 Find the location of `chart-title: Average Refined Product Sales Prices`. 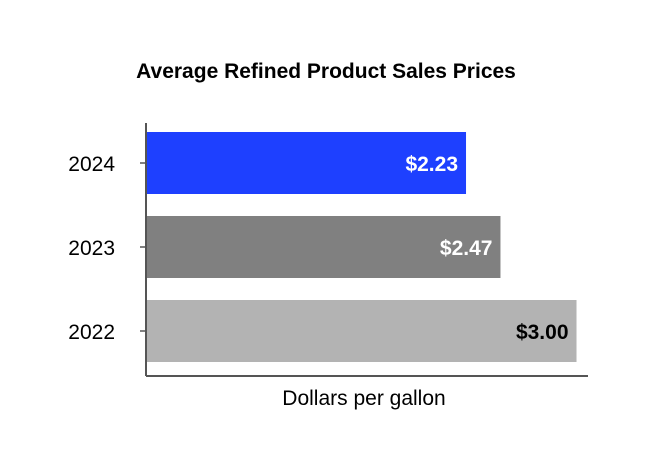

chart-title: Average Refined Product Sales Prices is located at coordinates (326, 71).